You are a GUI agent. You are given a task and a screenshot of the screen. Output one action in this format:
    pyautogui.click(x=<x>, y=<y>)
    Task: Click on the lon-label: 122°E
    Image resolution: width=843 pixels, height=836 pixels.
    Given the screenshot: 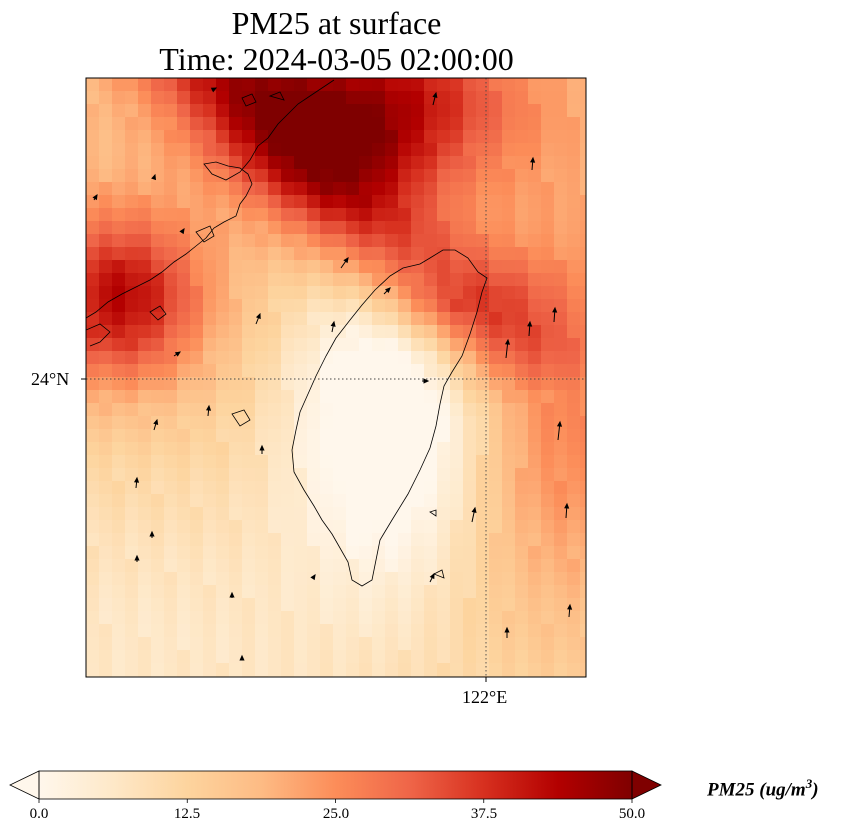 What is the action you would take?
    pyautogui.click(x=485, y=697)
    